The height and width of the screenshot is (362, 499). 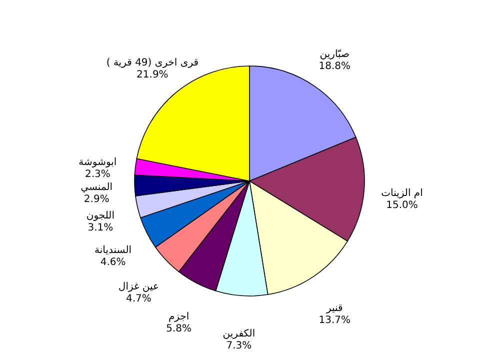 What do you see at coordinates (139, 299) in the screenshot?
I see `data-label: 4.7%` at bounding box center [139, 299].